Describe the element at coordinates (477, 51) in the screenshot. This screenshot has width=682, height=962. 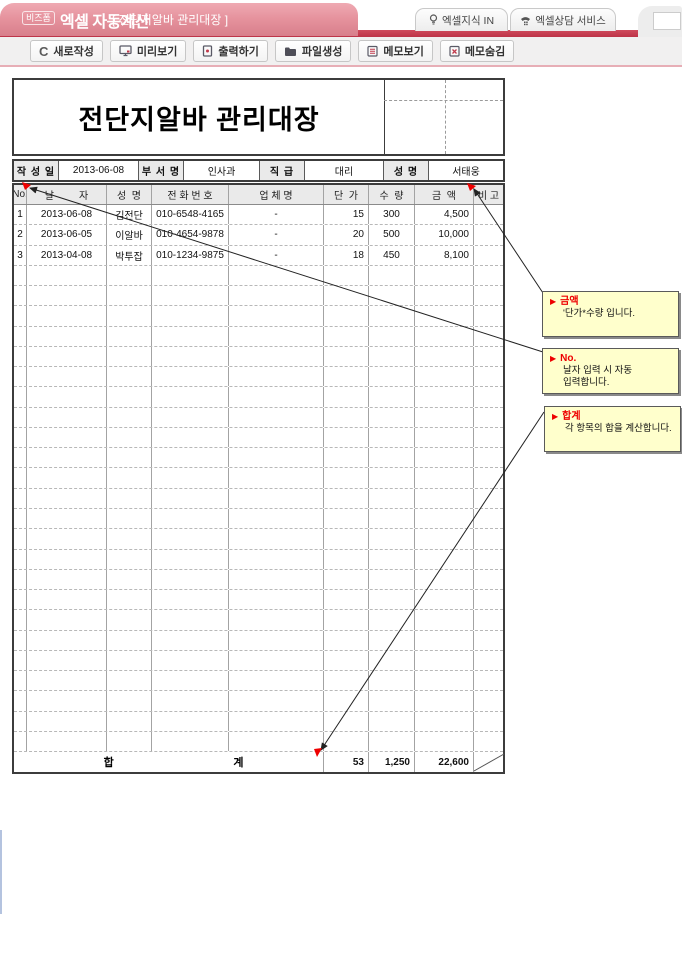
I see `hide-memo-button: 메모숨김` at that location.